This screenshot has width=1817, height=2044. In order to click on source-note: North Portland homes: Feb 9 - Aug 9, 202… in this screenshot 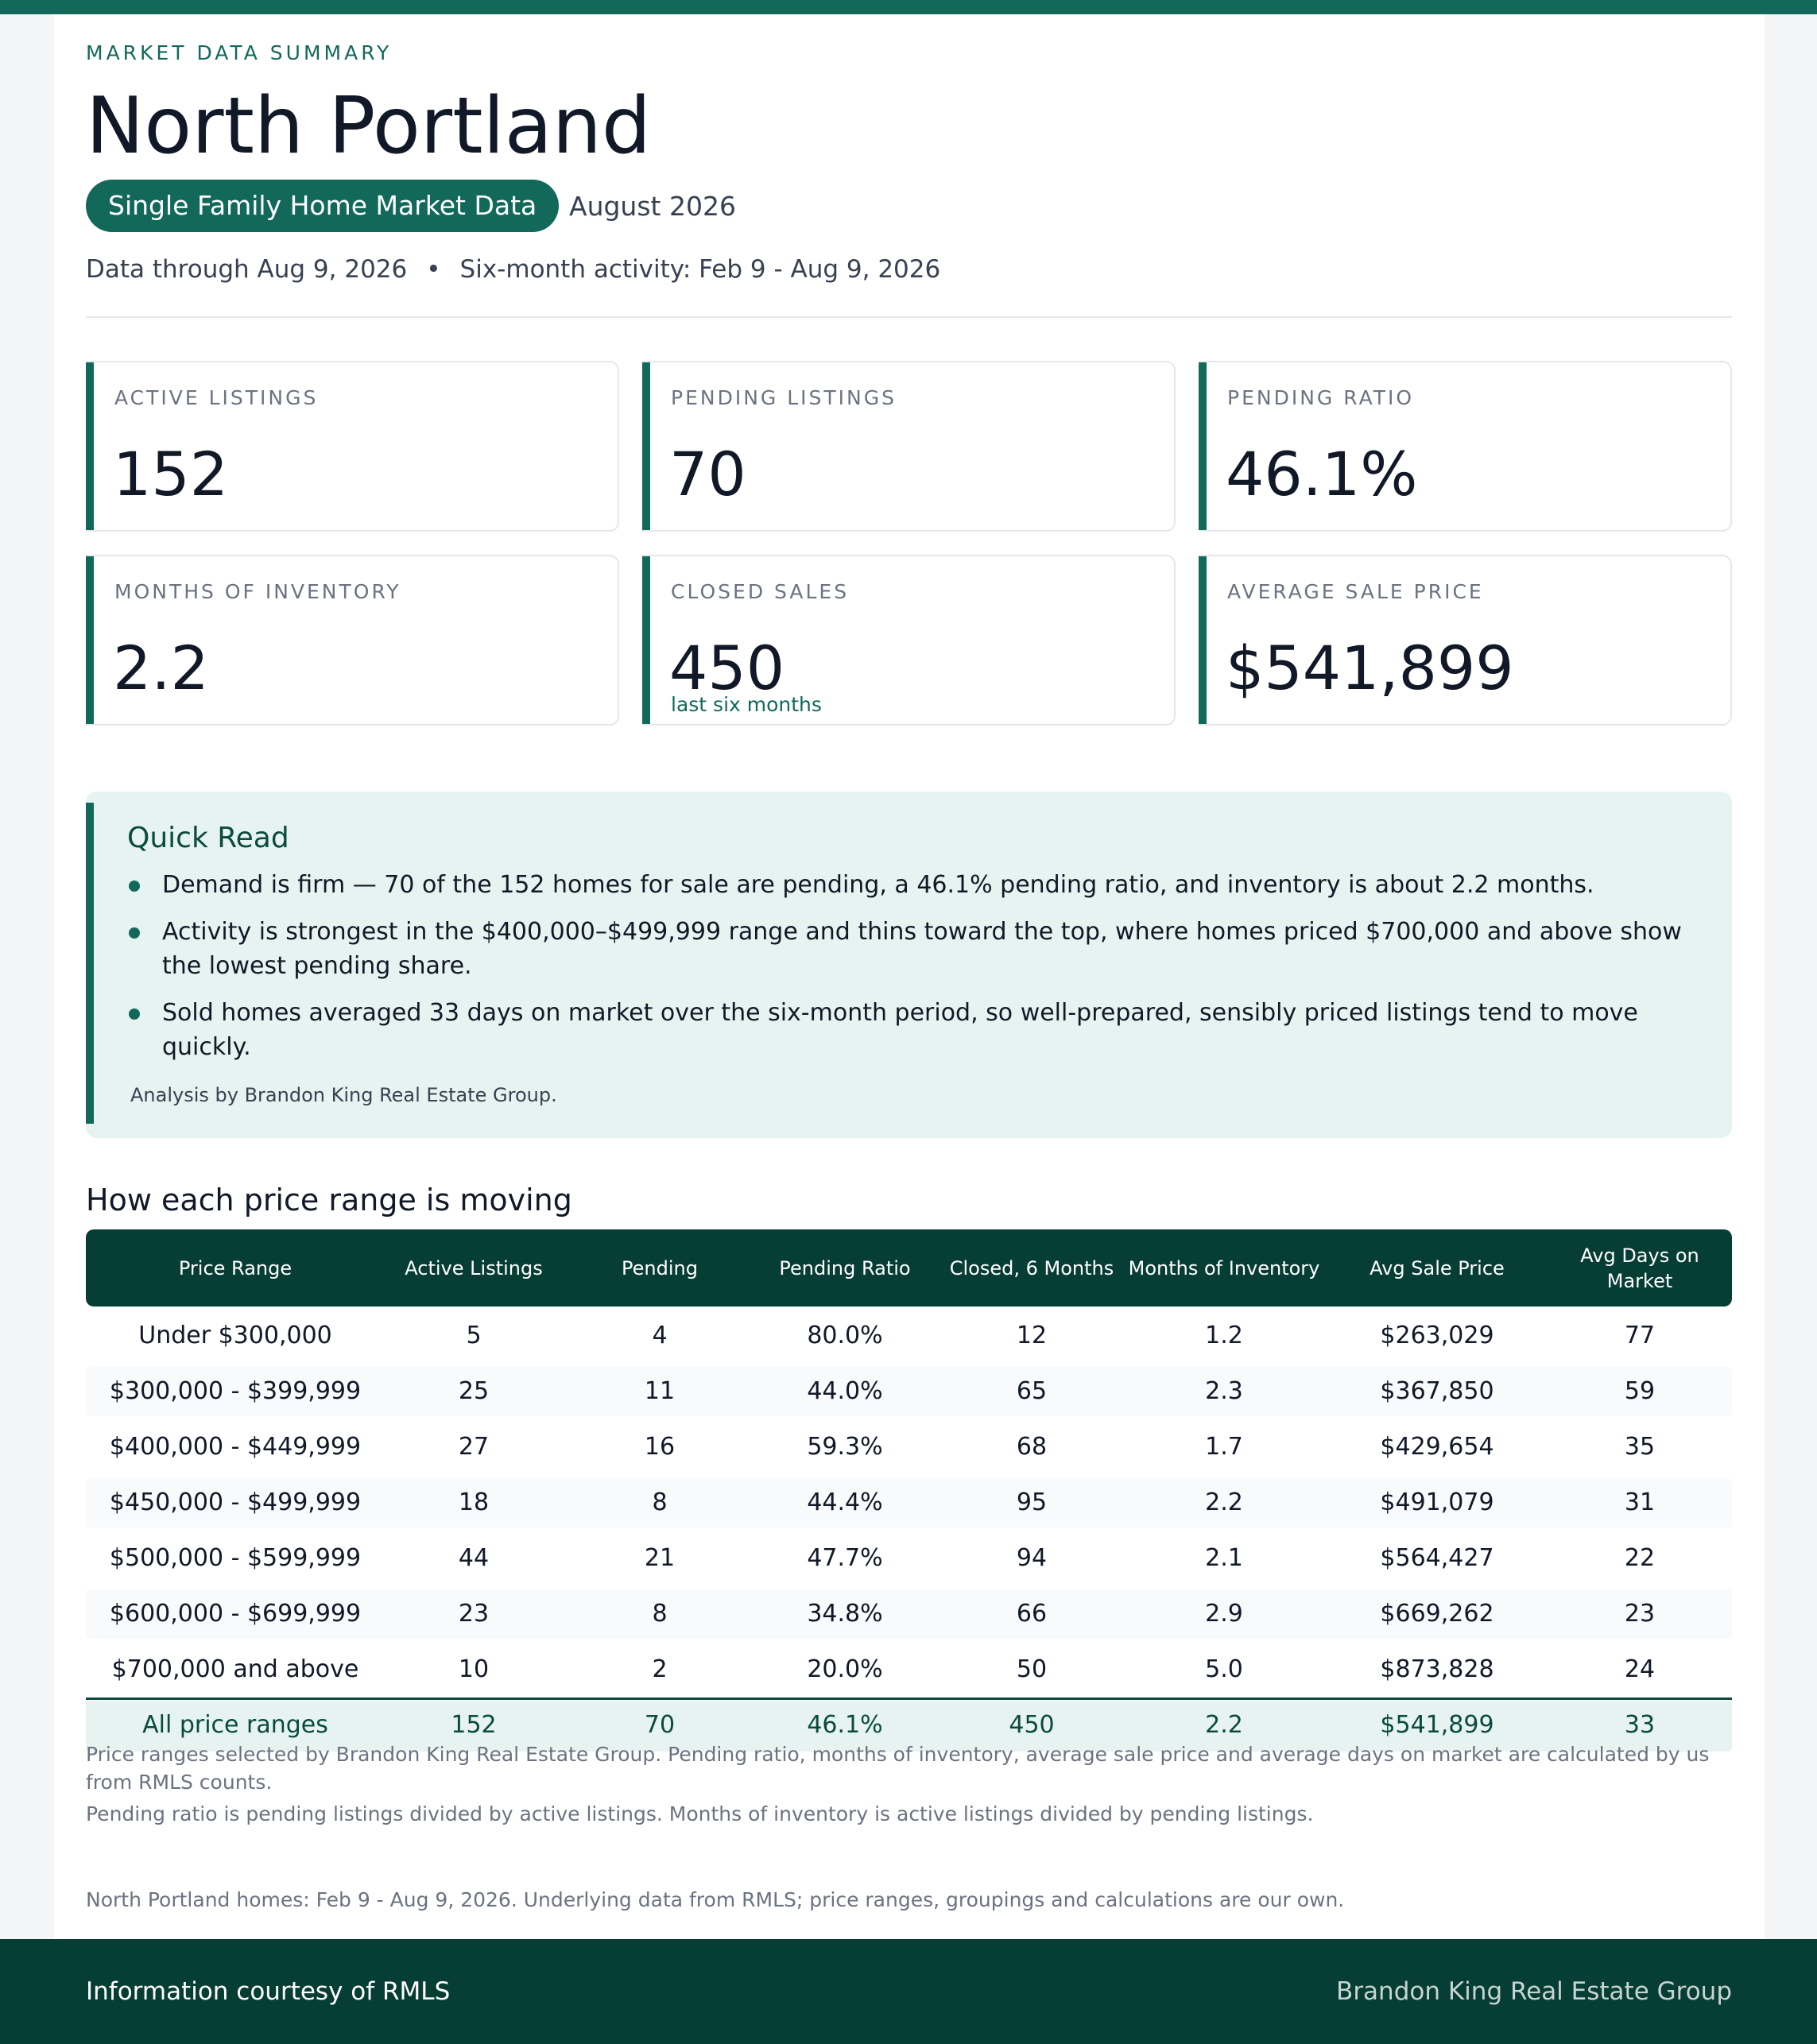, I will do `click(716, 1899)`.